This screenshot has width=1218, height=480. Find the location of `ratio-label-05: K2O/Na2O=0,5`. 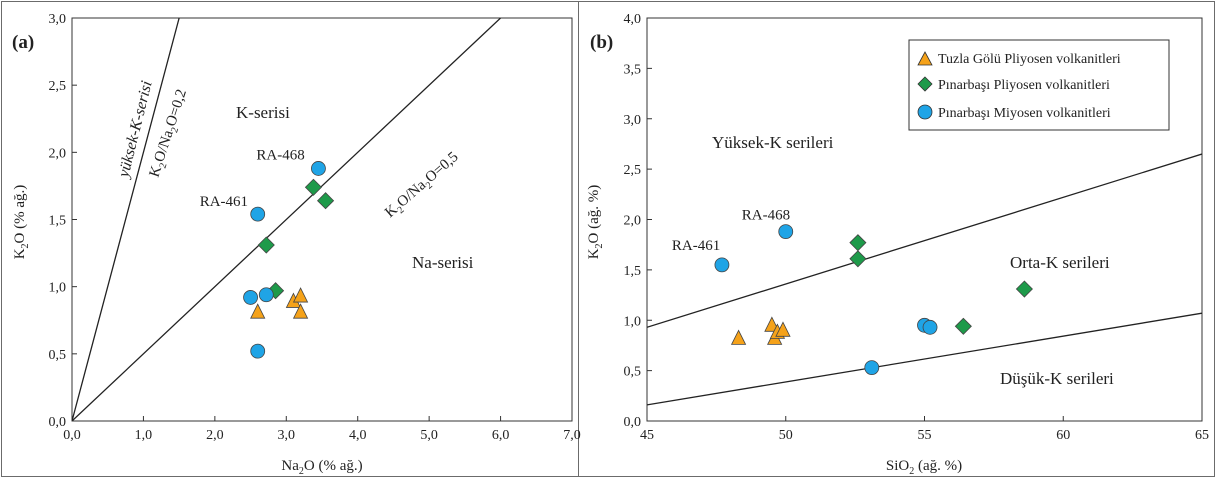

ratio-label-05: K2O/Na2O=0,5 is located at coordinates (422, 186).